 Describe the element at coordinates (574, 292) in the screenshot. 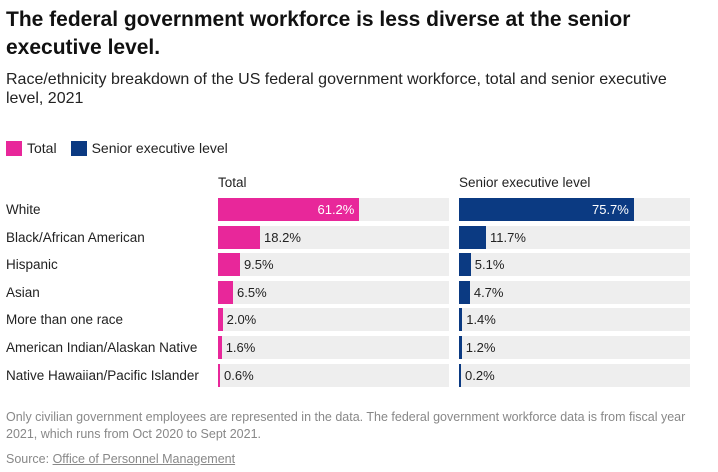

I see `bar-track-senior: 4.7%` at that location.